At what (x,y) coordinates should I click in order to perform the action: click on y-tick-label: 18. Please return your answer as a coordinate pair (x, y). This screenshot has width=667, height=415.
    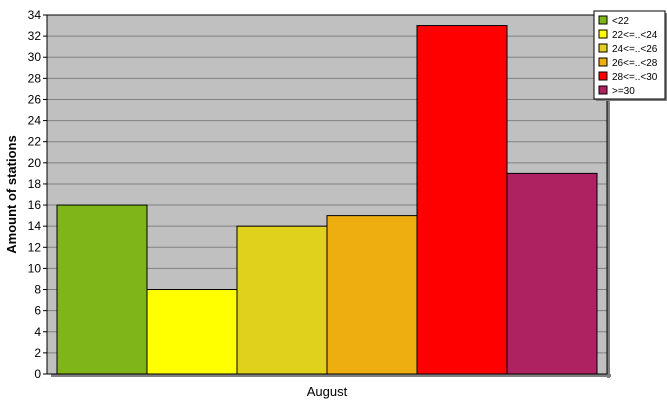
    Looking at the image, I should click on (35, 184).